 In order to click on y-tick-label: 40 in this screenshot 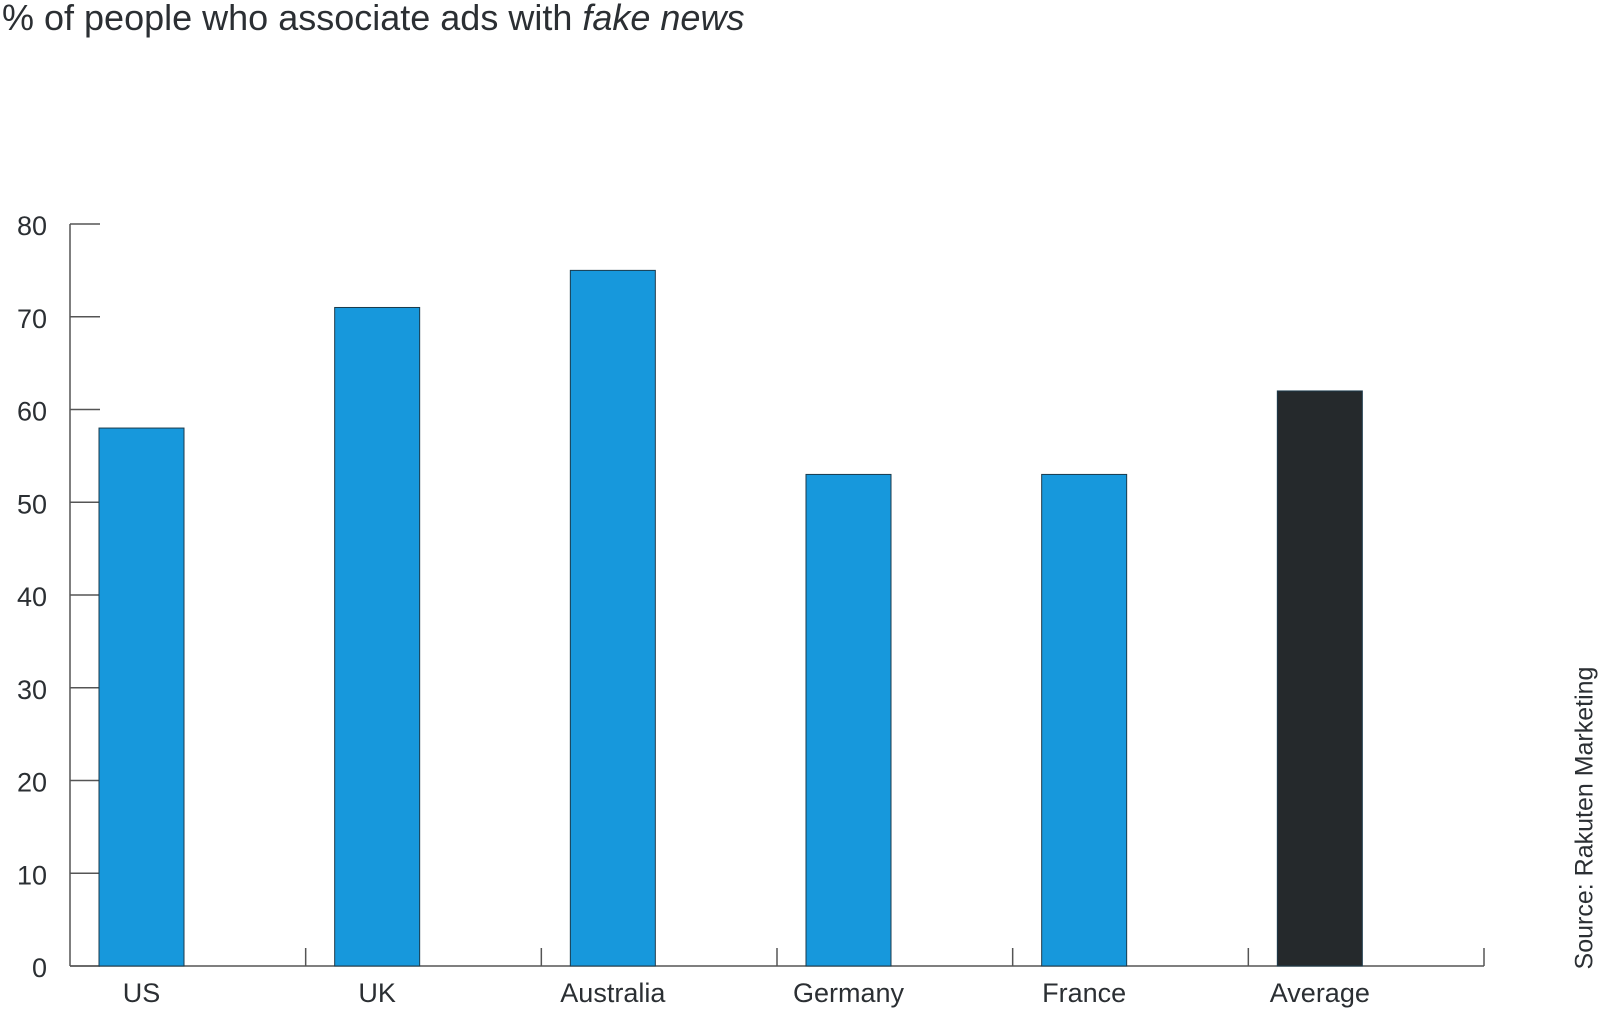, I will do `click(32, 597)`.